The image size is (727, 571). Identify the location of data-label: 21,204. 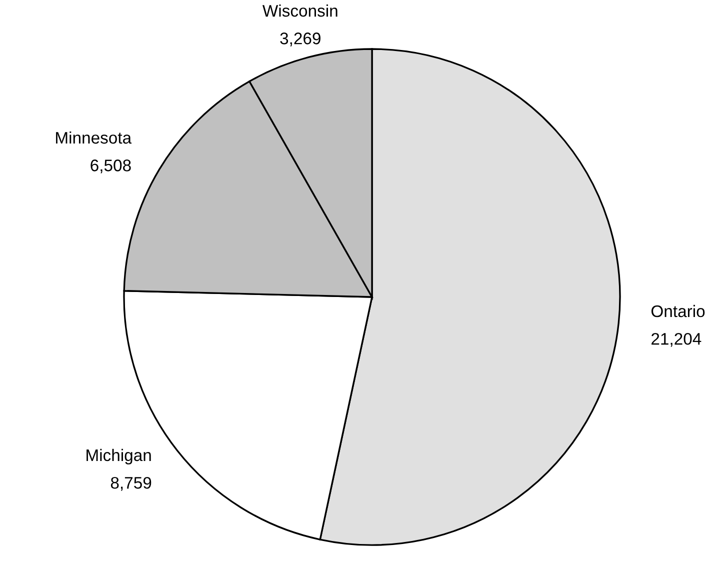
(677, 339).